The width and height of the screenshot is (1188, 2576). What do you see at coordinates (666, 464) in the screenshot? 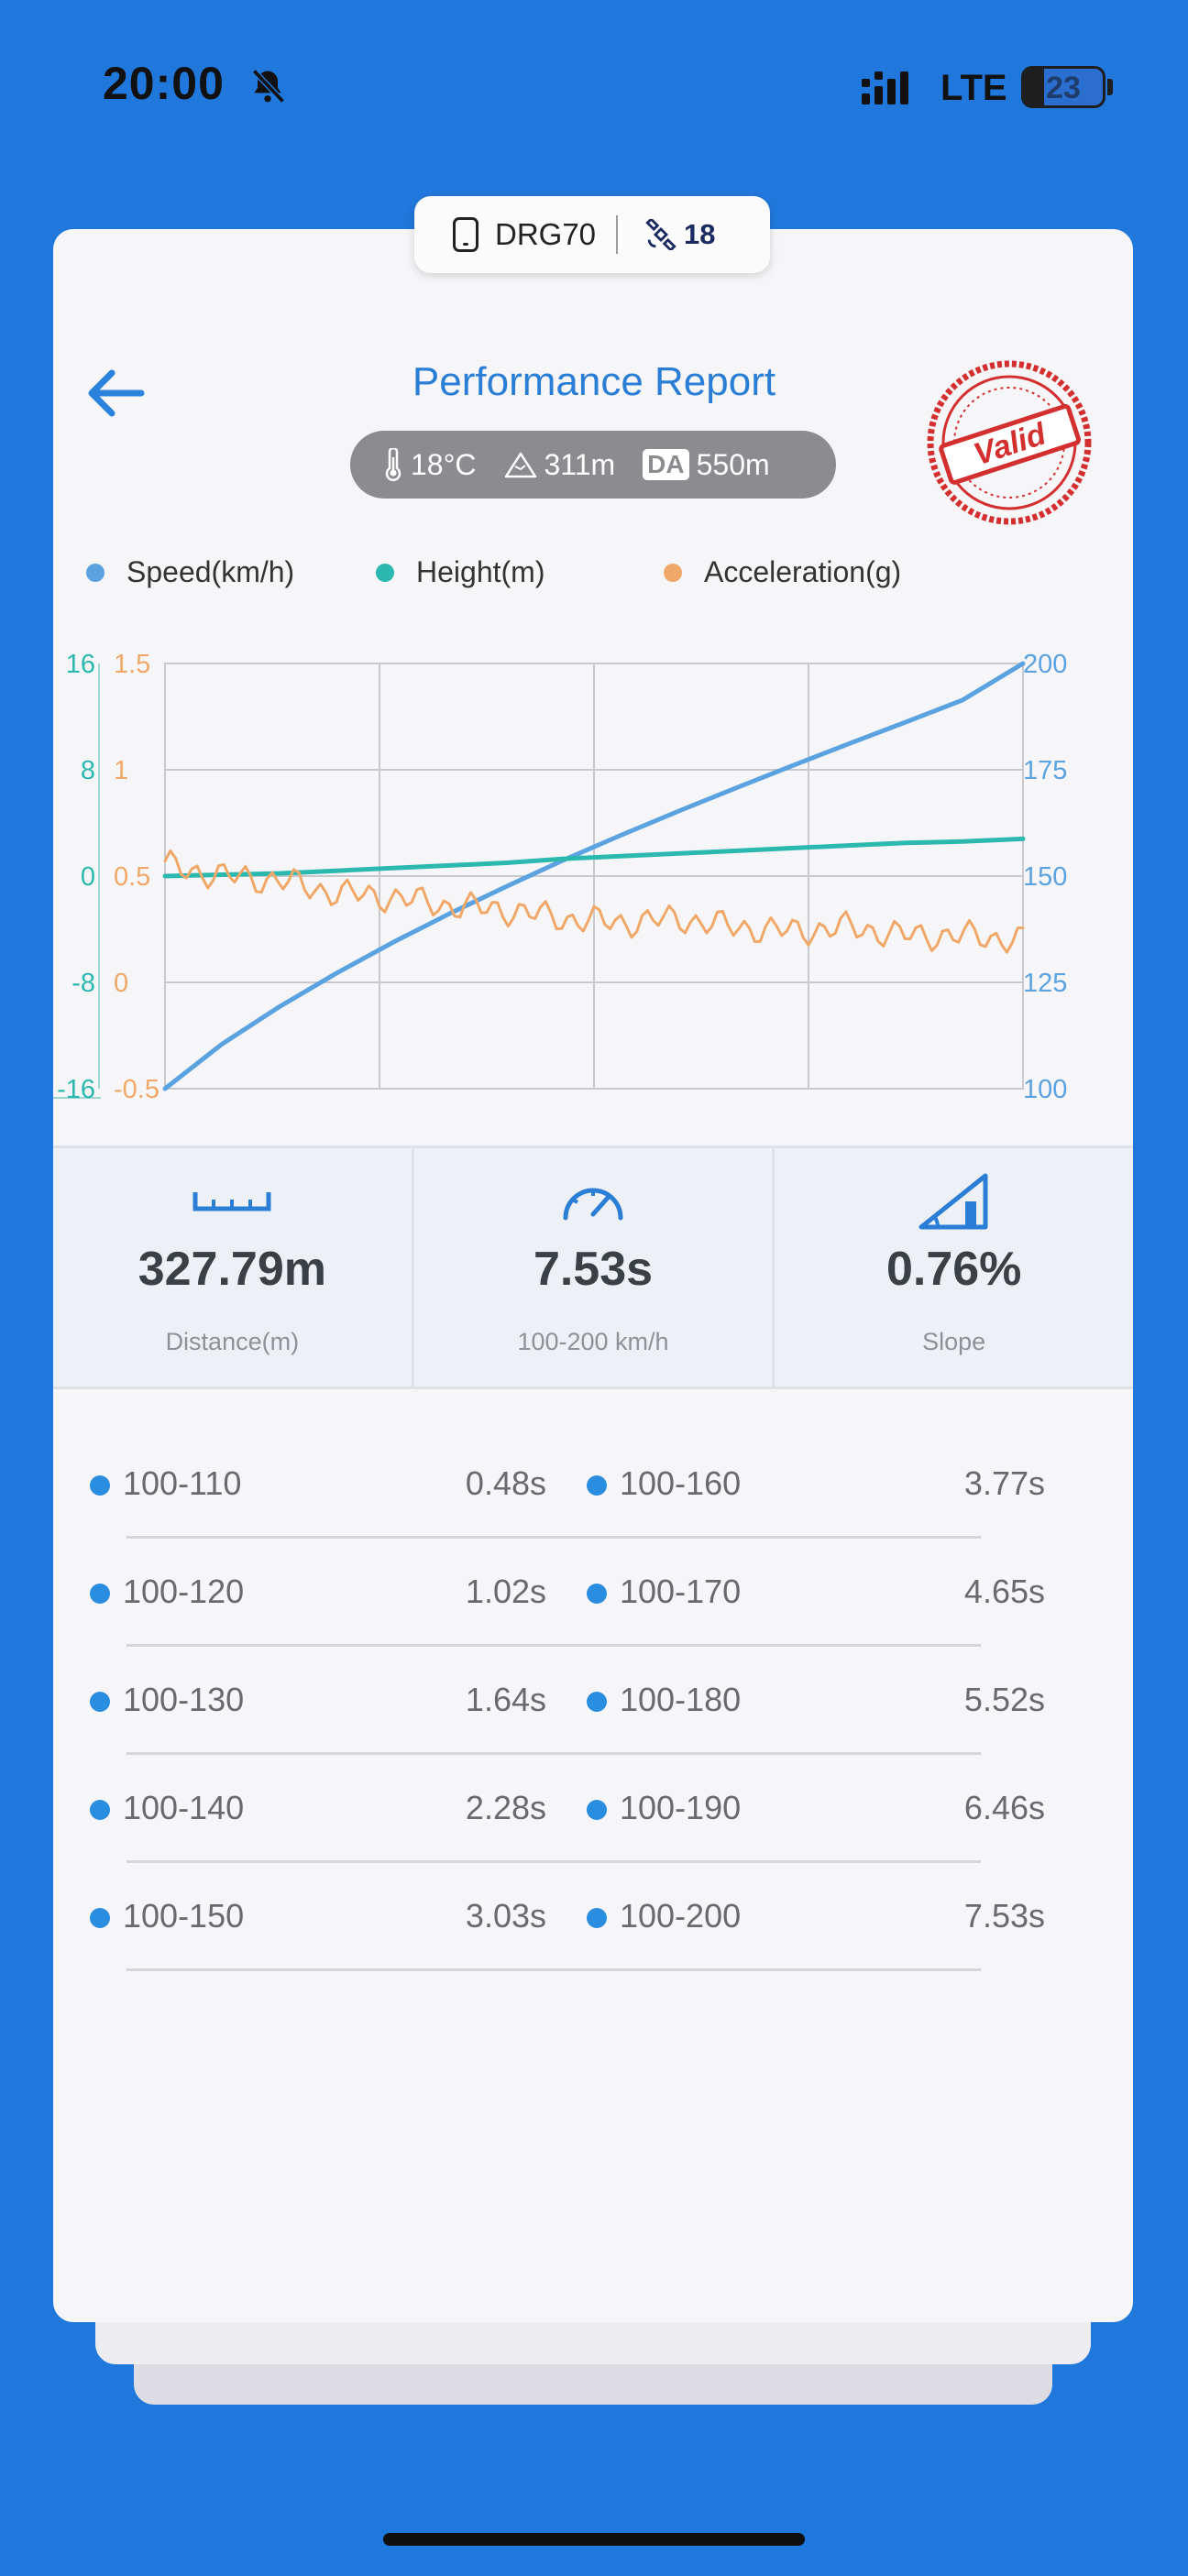
I see `density-altitude-badge: DA` at bounding box center [666, 464].